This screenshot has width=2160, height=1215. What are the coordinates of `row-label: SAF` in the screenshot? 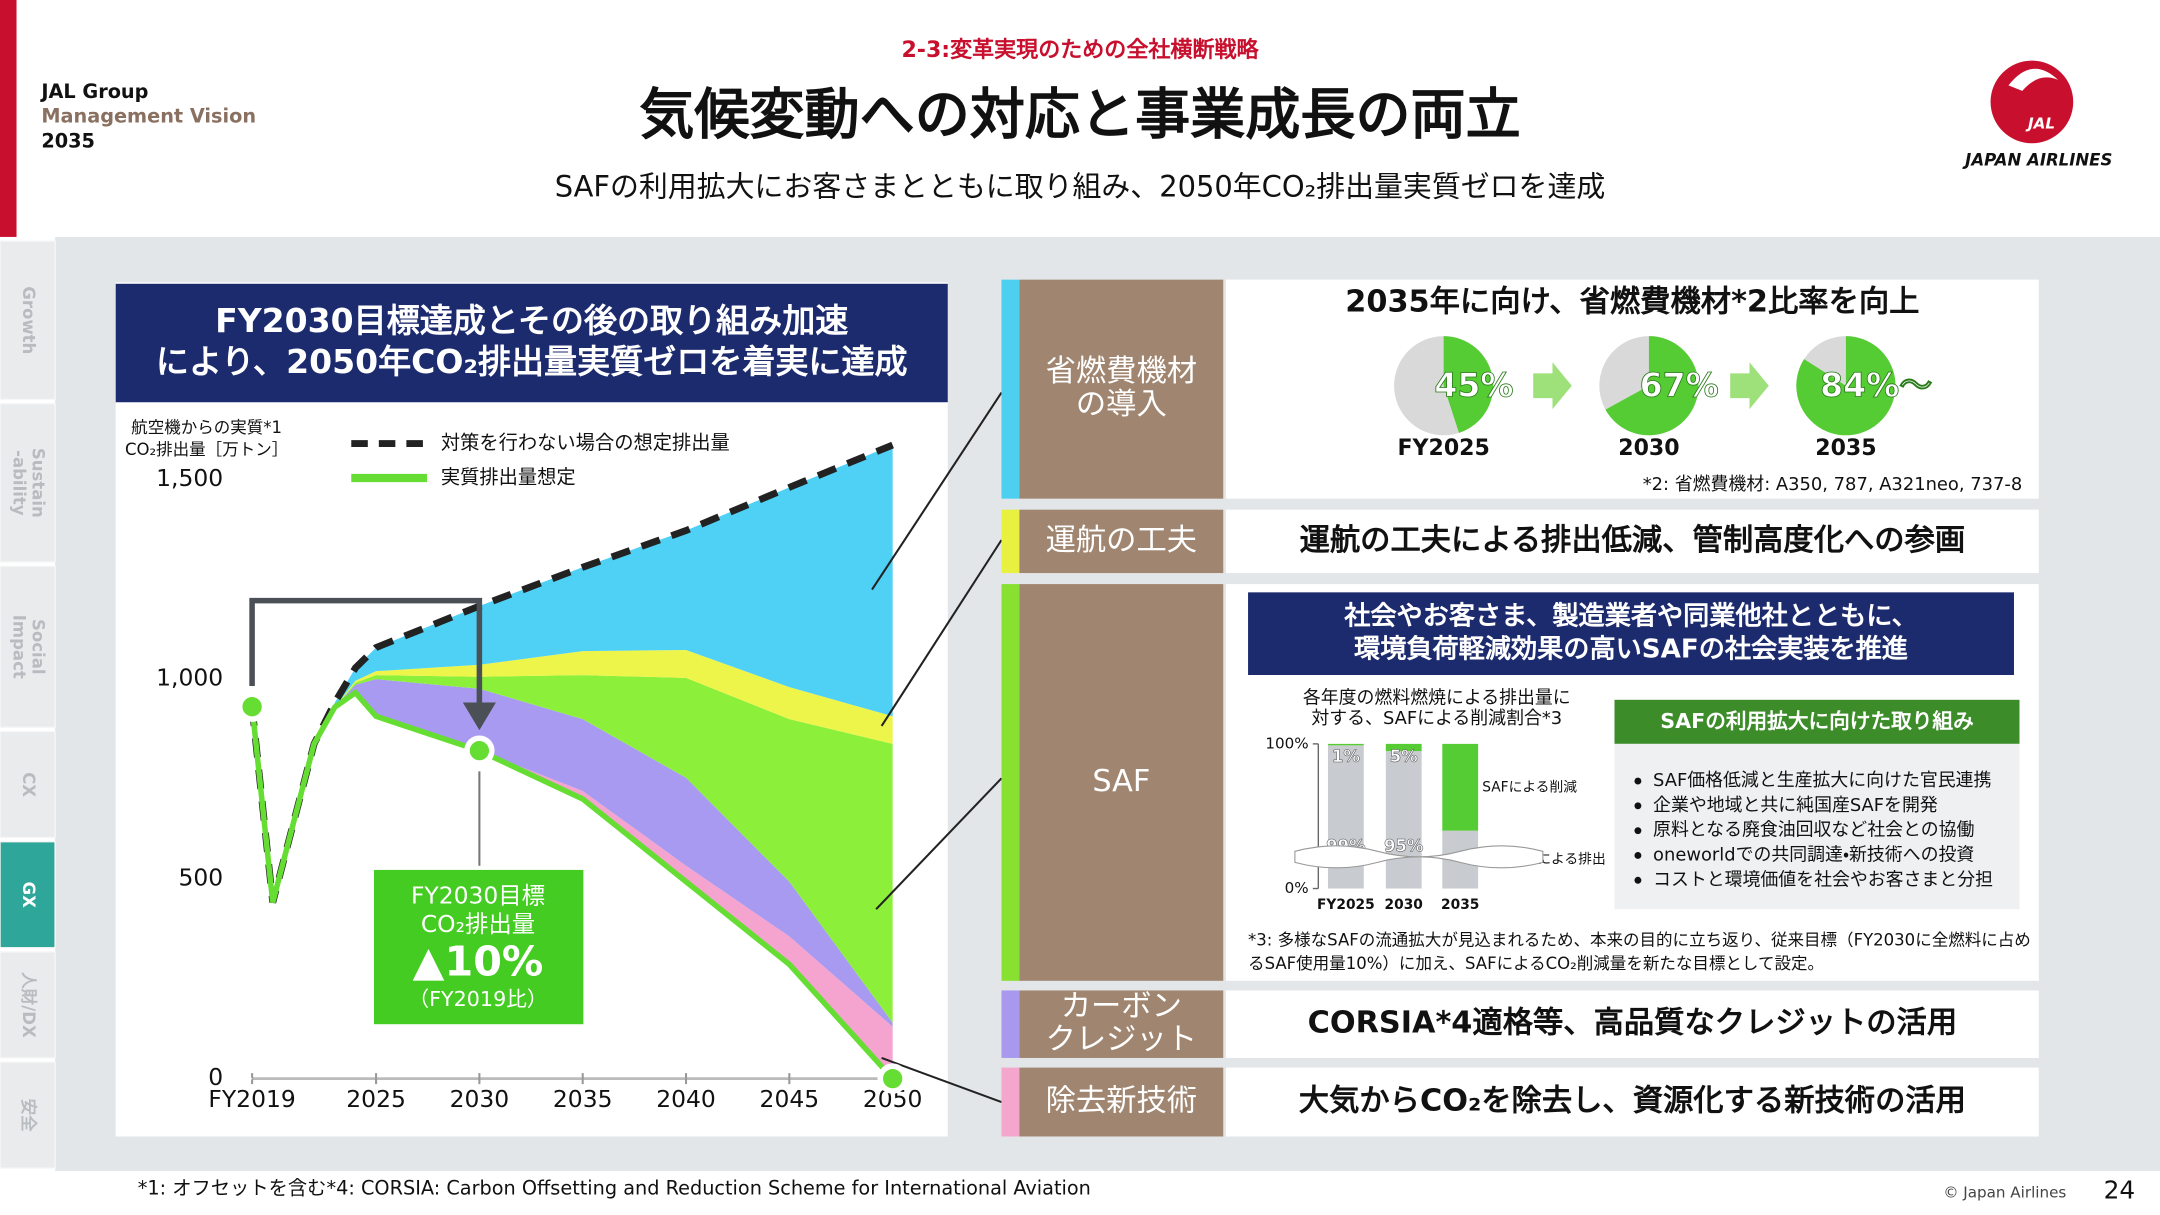 It's located at (1121, 781).